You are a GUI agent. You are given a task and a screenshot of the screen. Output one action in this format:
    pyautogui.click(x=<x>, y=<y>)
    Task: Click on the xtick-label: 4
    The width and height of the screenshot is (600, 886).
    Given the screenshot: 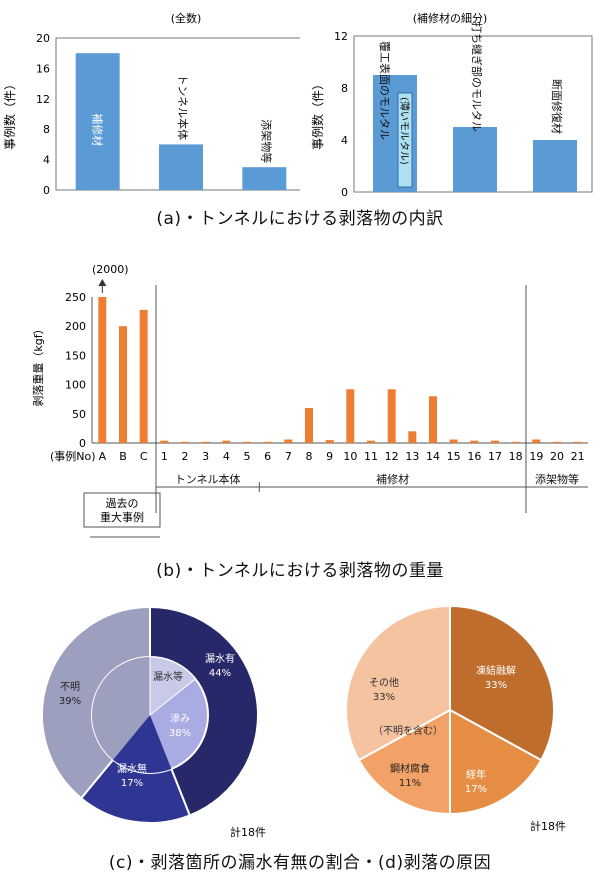 What is the action you would take?
    pyautogui.click(x=226, y=456)
    